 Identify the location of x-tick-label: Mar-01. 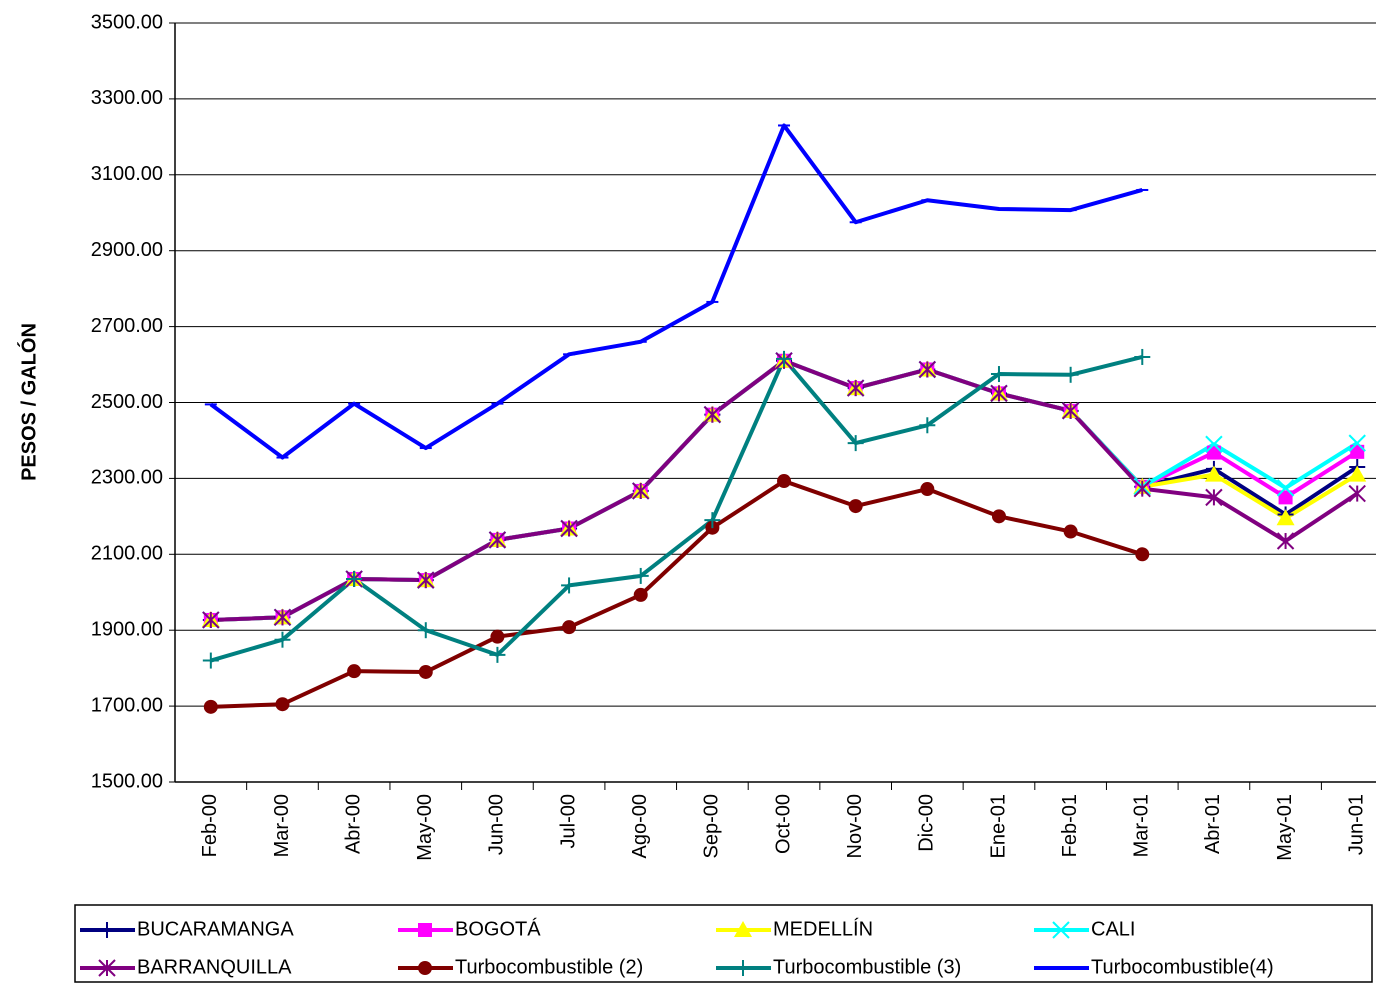
(1142, 825).